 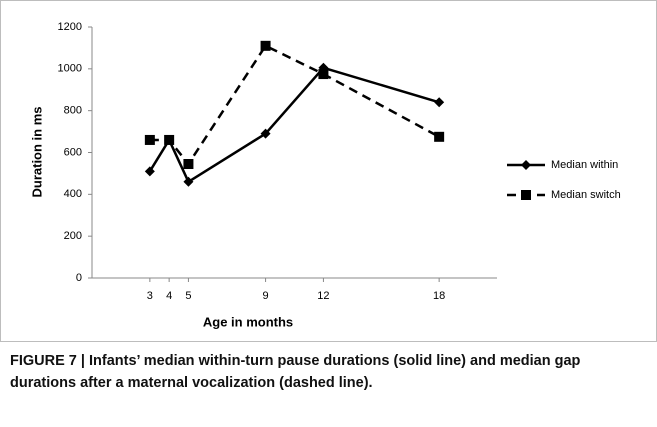 I want to click on y-tick-label: 0, so click(x=79, y=278).